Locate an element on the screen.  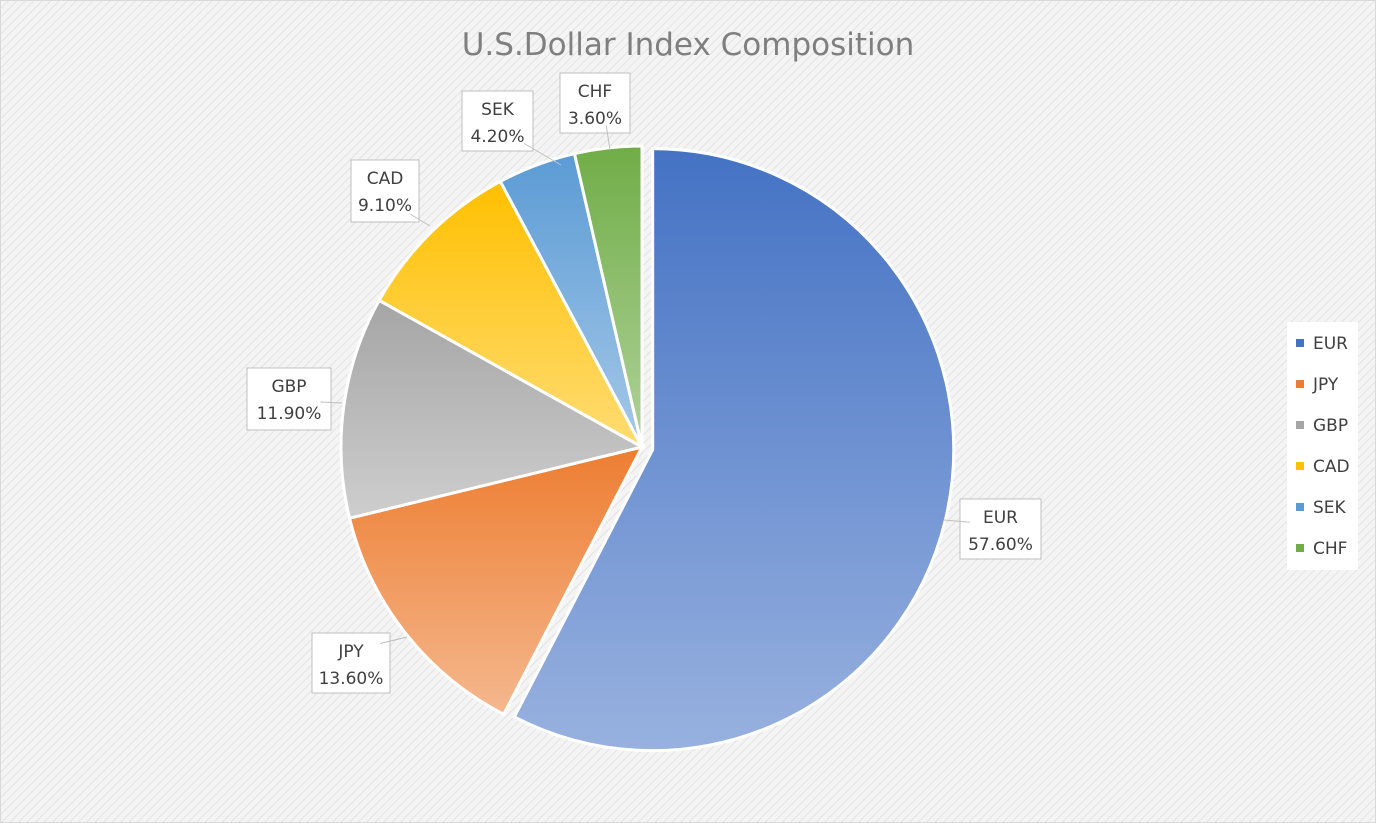
data-label-value: 11.90% is located at coordinates (289, 414).